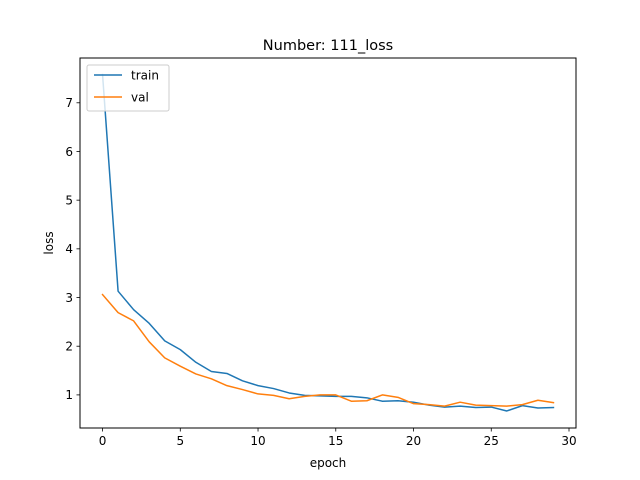  What do you see at coordinates (49, 242) in the screenshot?
I see `y-axis-label: loss` at bounding box center [49, 242].